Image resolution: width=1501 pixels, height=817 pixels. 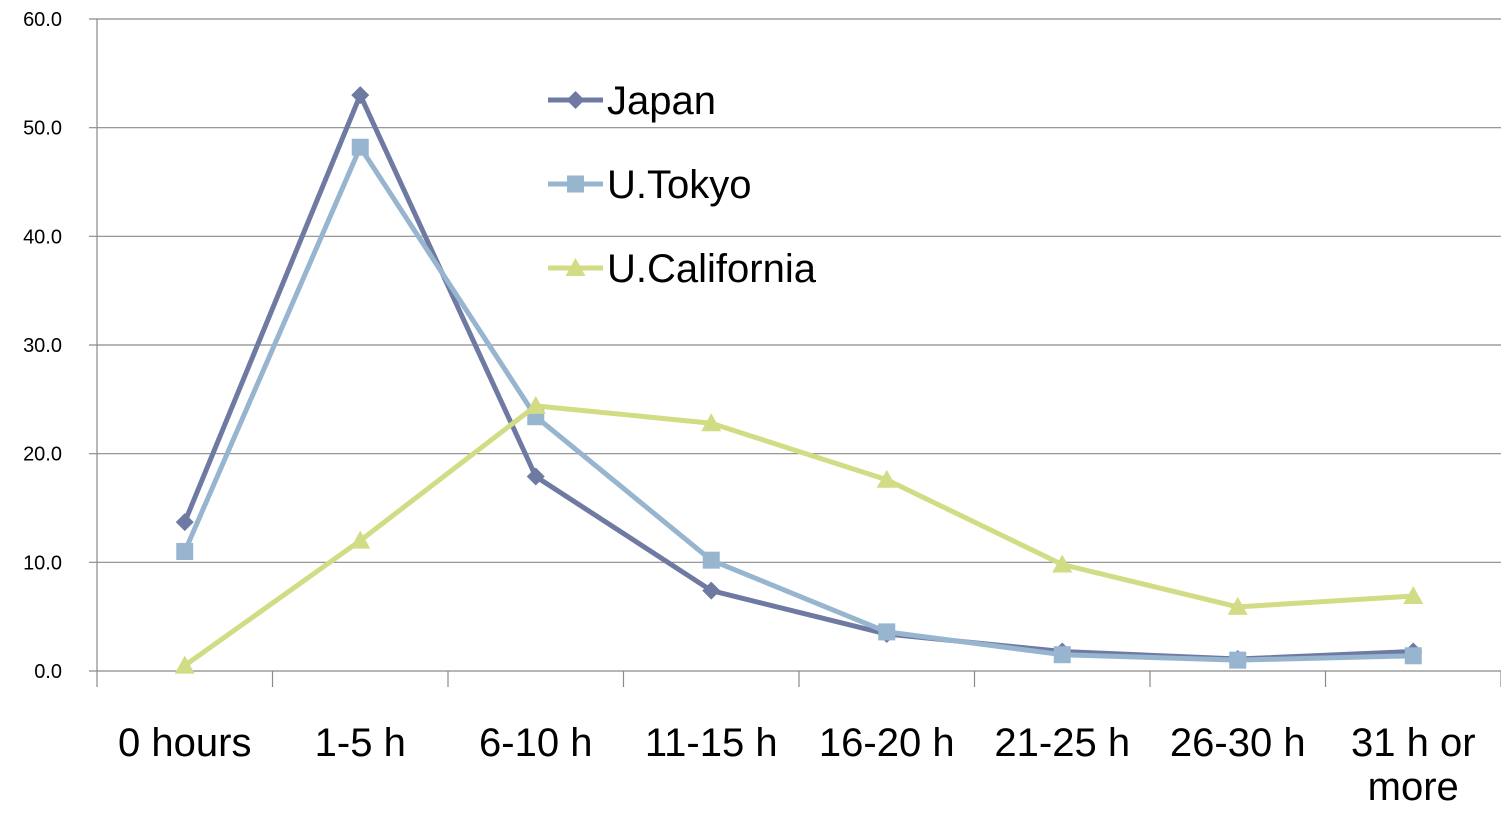 What do you see at coordinates (42, 20) in the screenshot?
I see `y-tick-label: 60.0` at bounding box center [42, 20].